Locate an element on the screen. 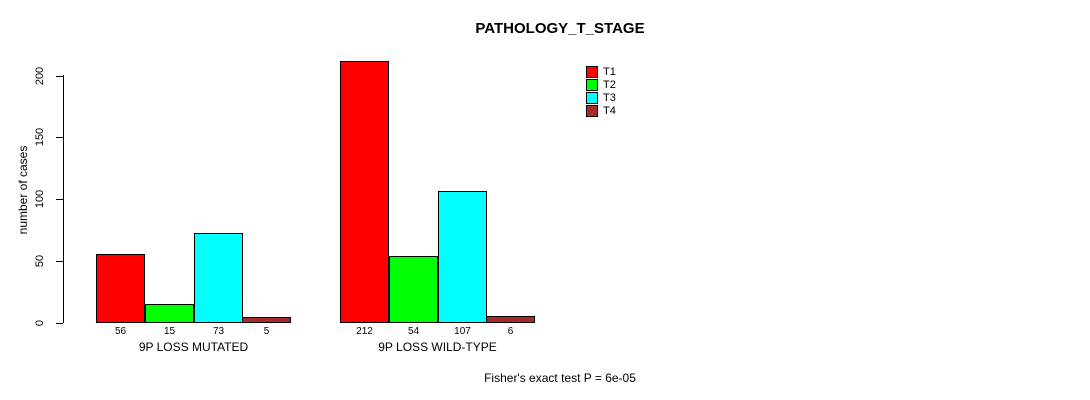 The height and width of the screenshot is (400, 1090). bar-value-t2-9p-loss-mutated: 15 is located at coordinates (169, 331).